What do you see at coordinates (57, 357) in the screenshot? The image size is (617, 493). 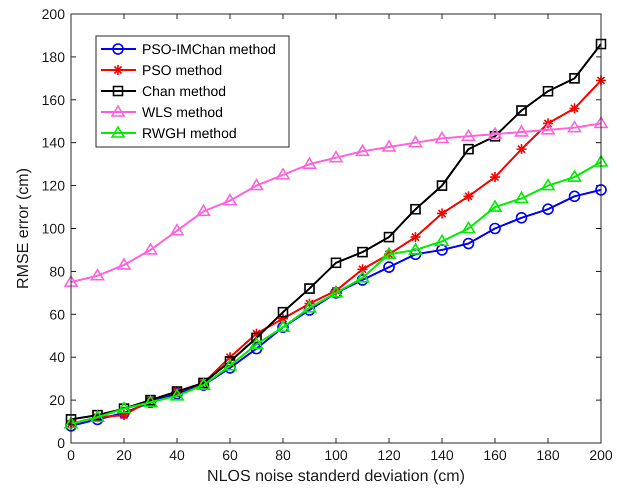 I see `y-tick-label: 40` at bounding box center [57, 357].